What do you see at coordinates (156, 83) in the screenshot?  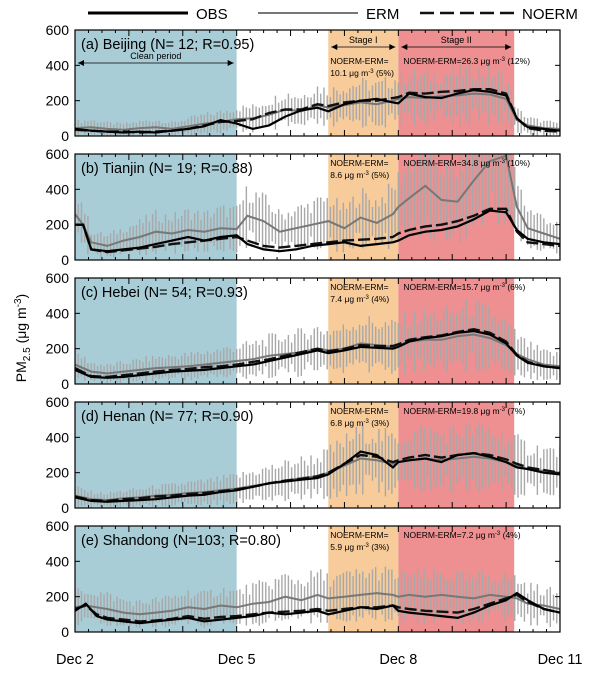 I see `clean-period-shade` at bounding box center [156, 83].